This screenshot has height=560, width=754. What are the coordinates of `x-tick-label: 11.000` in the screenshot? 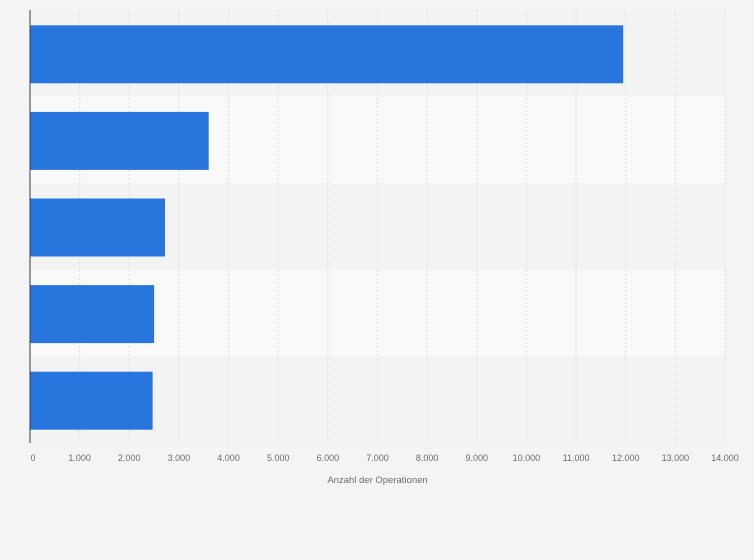 It's located at (576, 458).